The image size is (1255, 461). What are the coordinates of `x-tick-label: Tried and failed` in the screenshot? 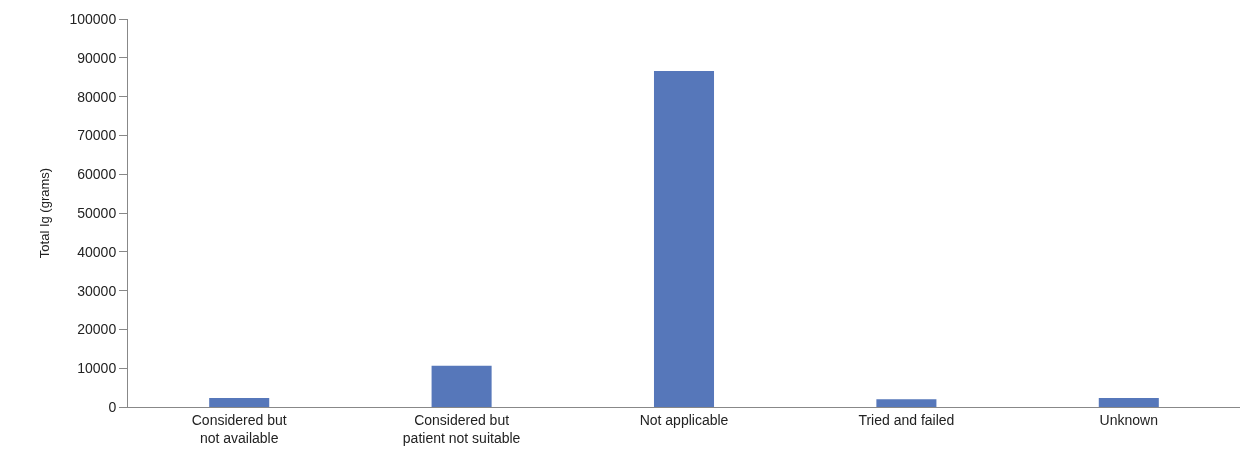 It's located at (906, 419).